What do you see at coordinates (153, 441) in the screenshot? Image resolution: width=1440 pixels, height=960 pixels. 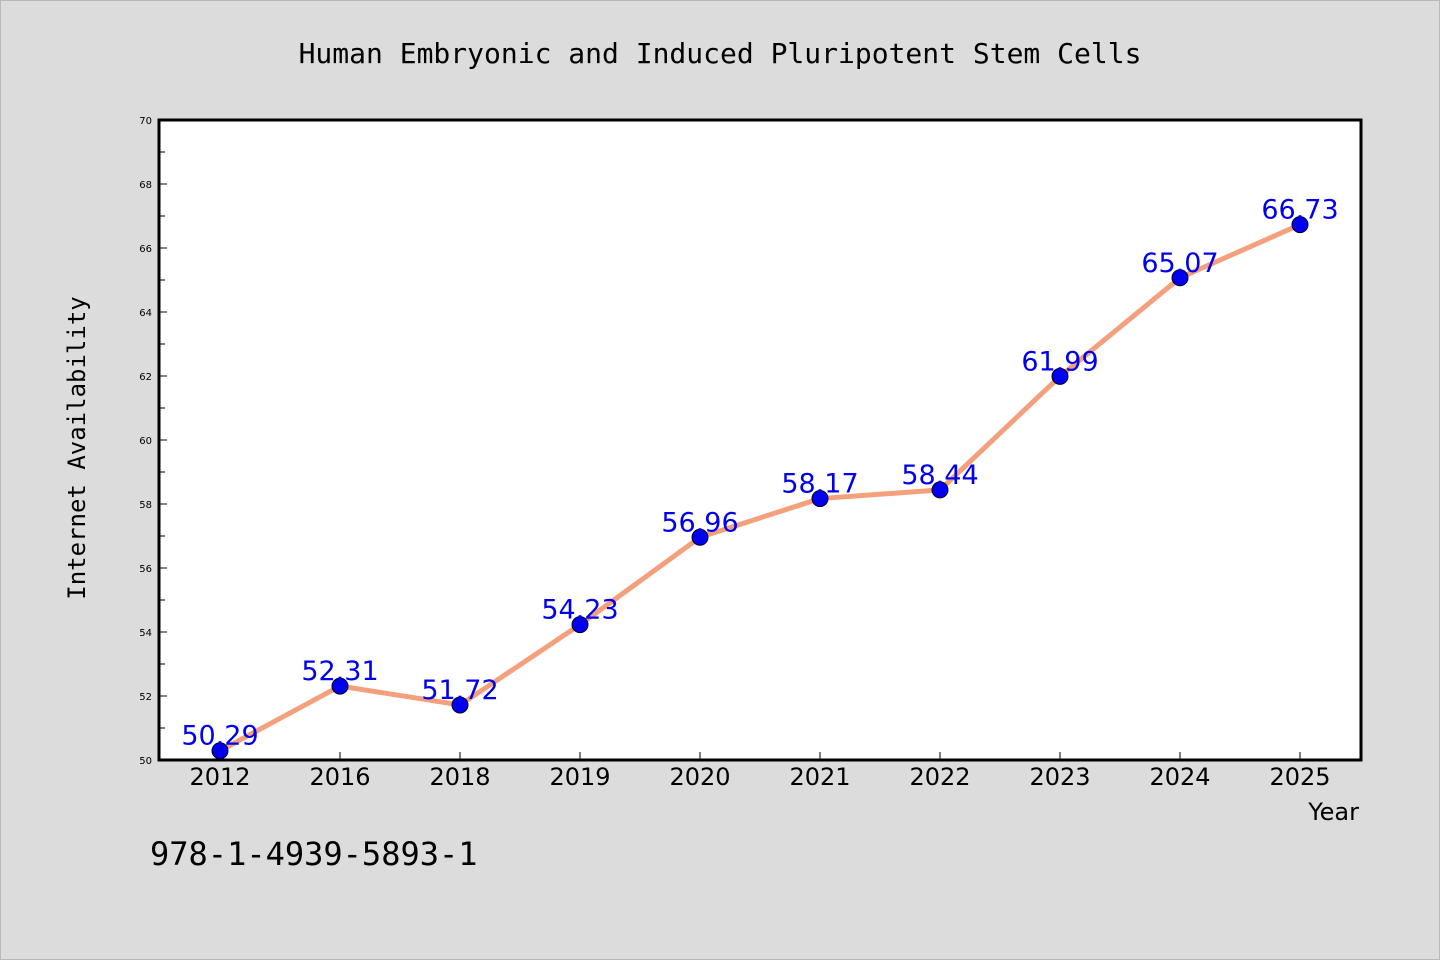 I see `y-axis: 50 52 54 56 58 60 62 64 66 68 70` at bounding box center [153, 441].